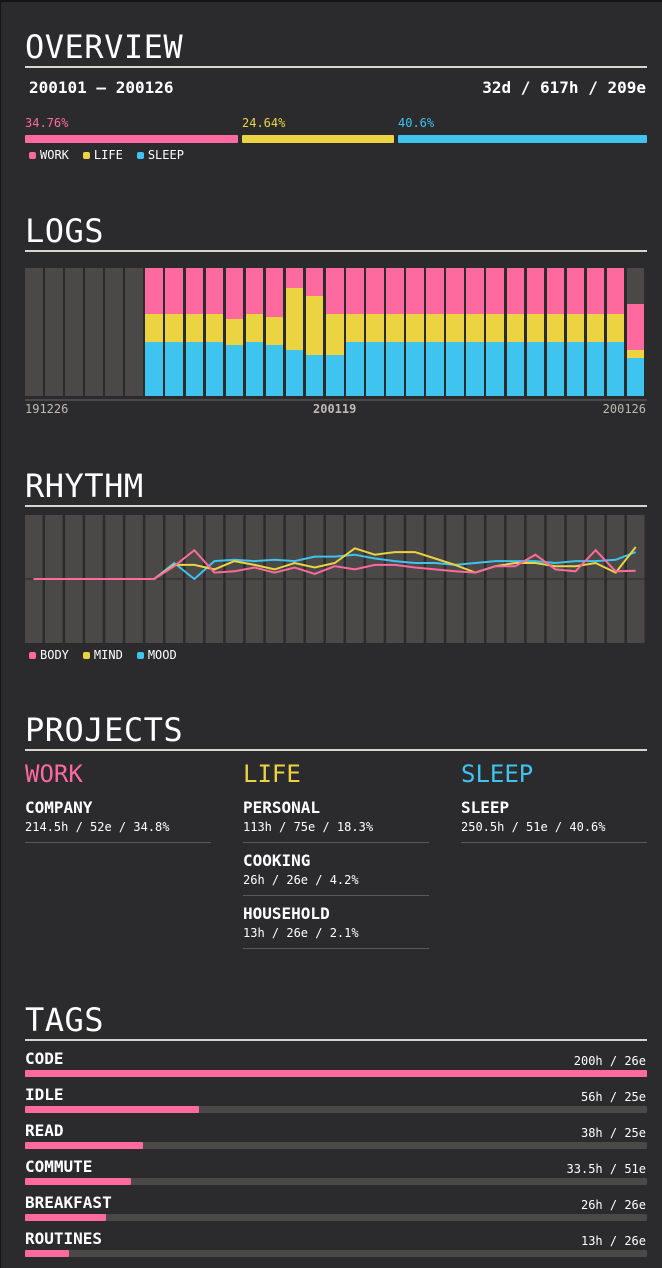 Image resolution: width=662 pixels, height=1268 pixels. I want to click on project-household: HOUSEHOLD 13h / 26e / 2.1%, so click(336, 926).